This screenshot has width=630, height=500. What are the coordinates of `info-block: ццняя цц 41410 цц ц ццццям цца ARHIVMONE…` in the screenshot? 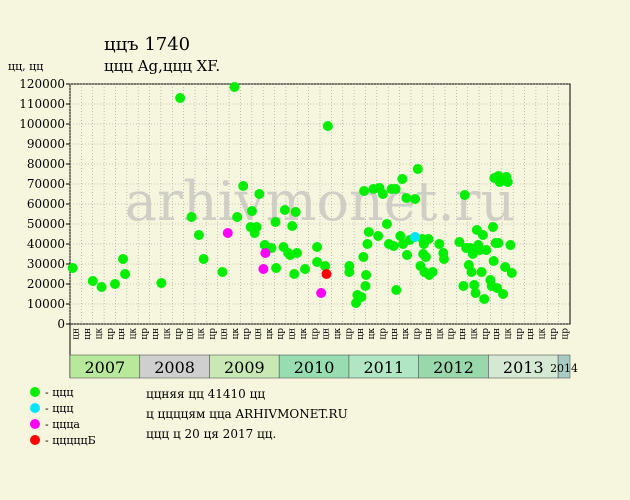 It's located at (247, 414).